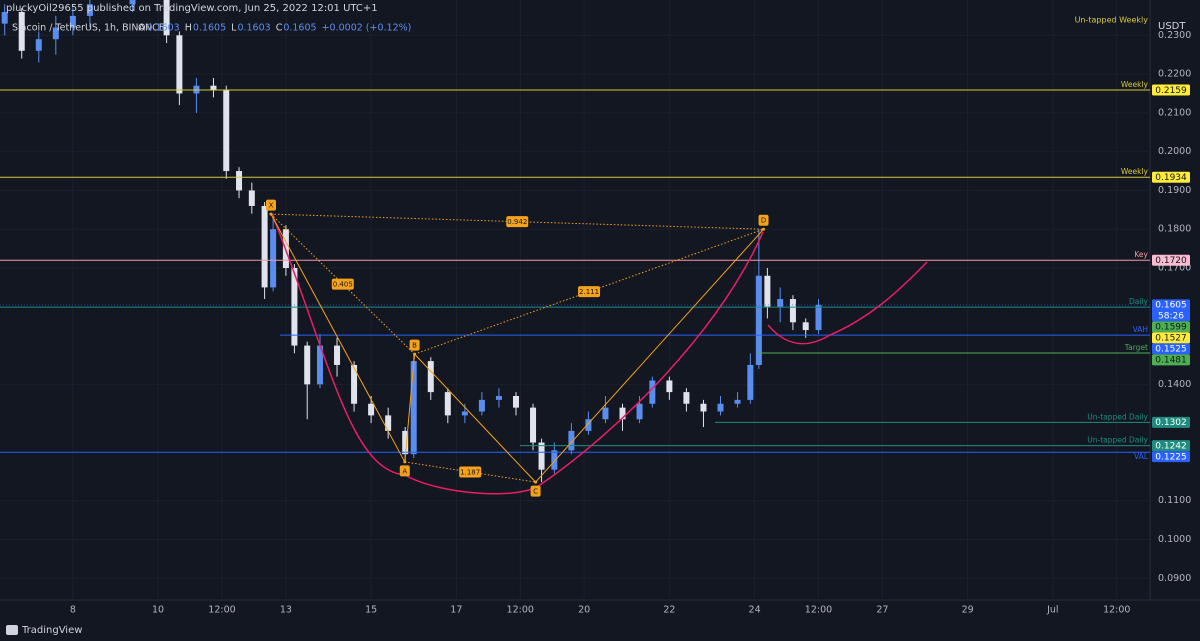 The height and width of the screenshot is (641, 1200). I want to click on y-tick-label: 0.1700, so click(1174, 268).